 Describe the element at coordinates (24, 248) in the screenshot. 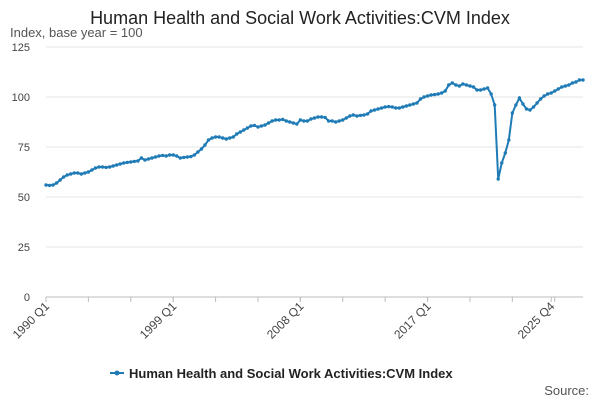

I see `y-tick-label: 25` at that location.